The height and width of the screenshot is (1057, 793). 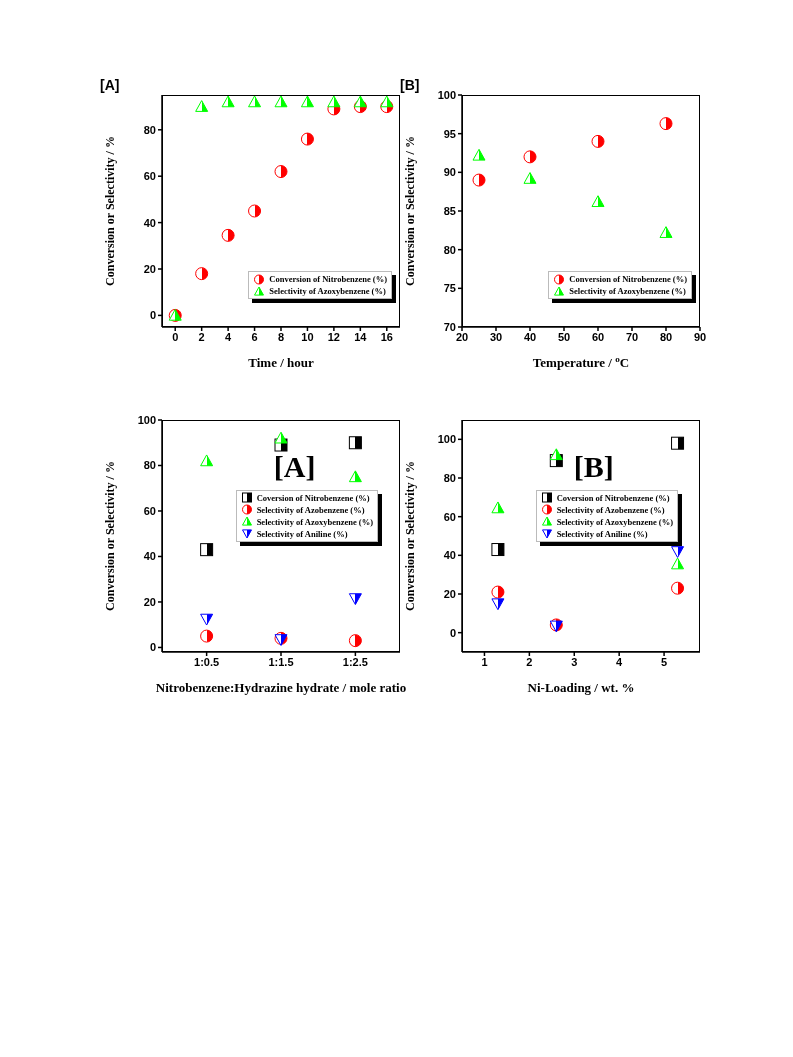 What do you see at coordinates (581, 362) in the screenshot?
I see `x-axis-title: Temperature / $^{o}$C` at bounding box center [581, 362].